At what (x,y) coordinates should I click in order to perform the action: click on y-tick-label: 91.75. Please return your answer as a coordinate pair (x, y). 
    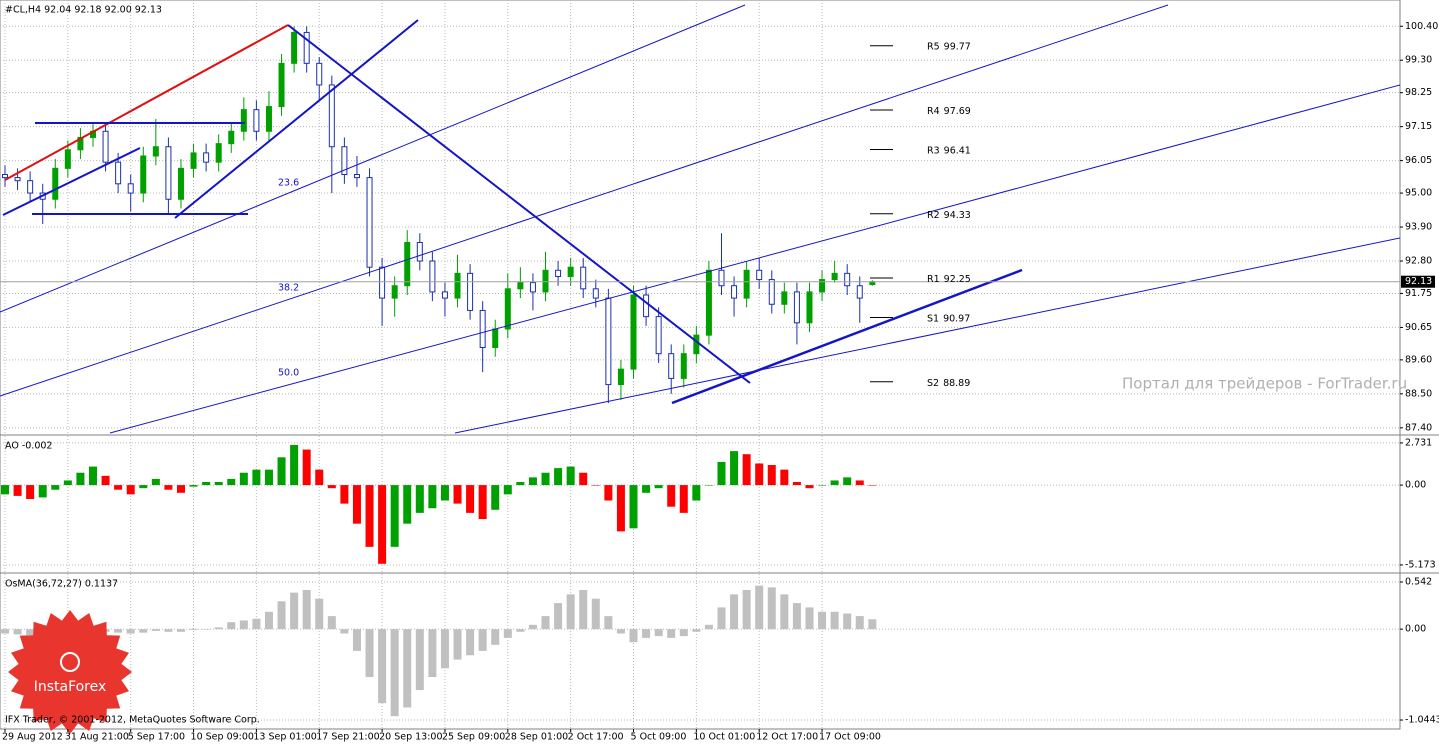
    Looking at the image, I should click on (1418, 293).